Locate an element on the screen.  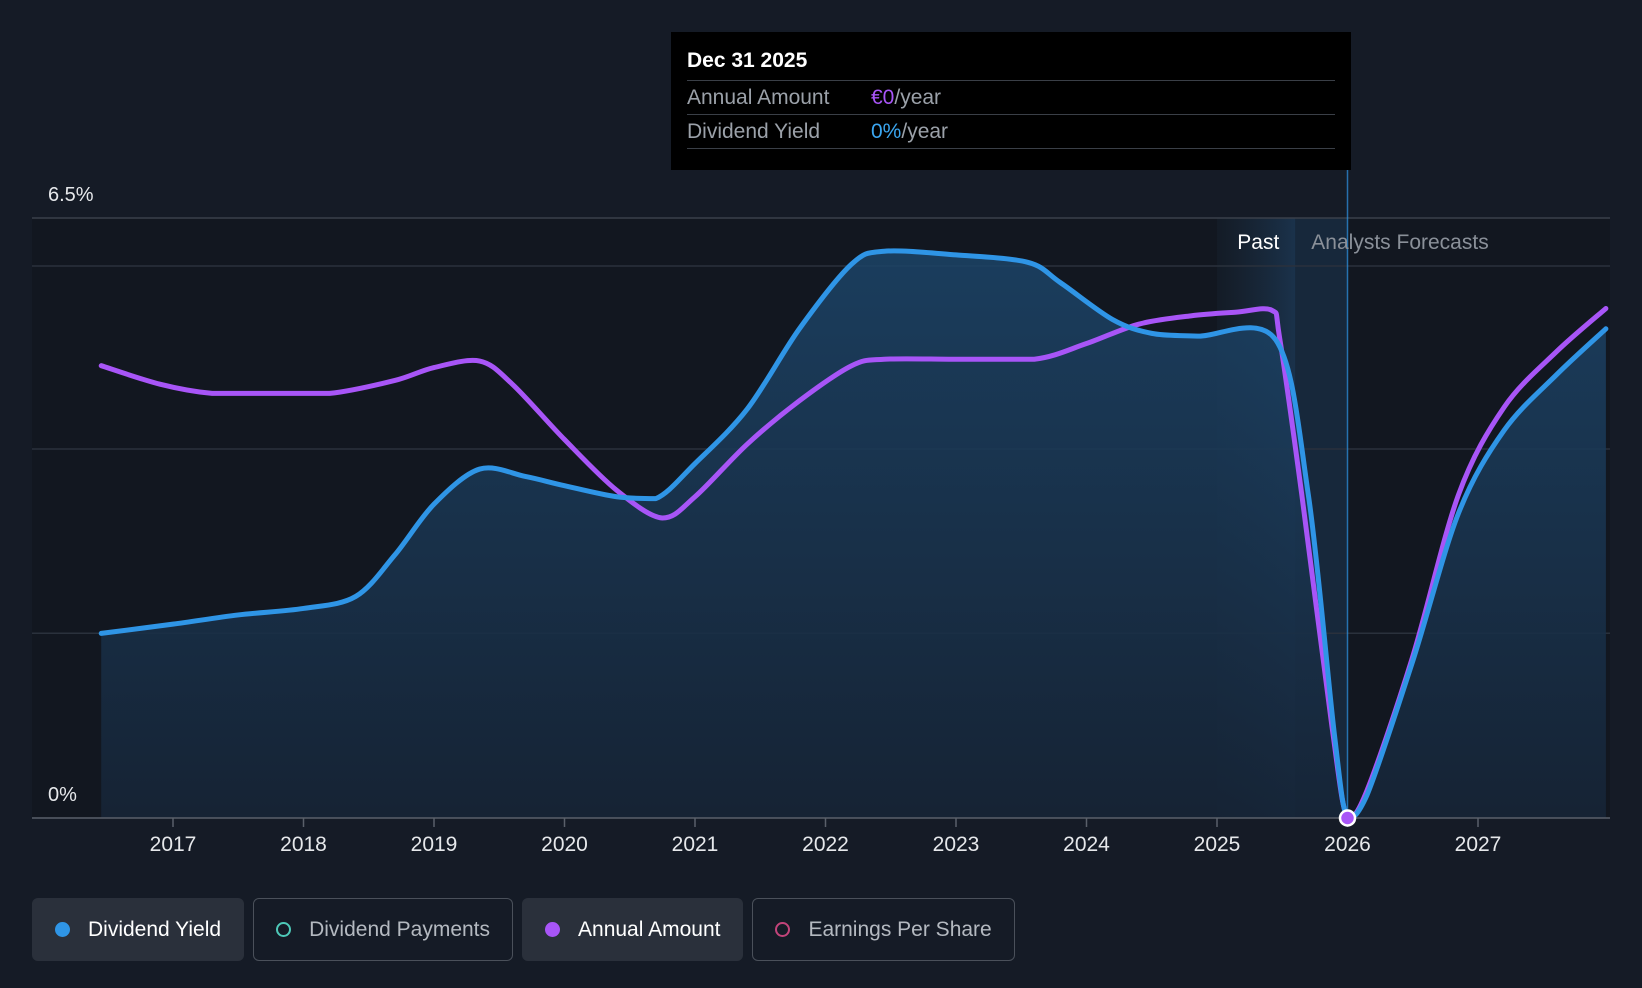
x-tick-label: 2018 is located at coordinates (303, 844).